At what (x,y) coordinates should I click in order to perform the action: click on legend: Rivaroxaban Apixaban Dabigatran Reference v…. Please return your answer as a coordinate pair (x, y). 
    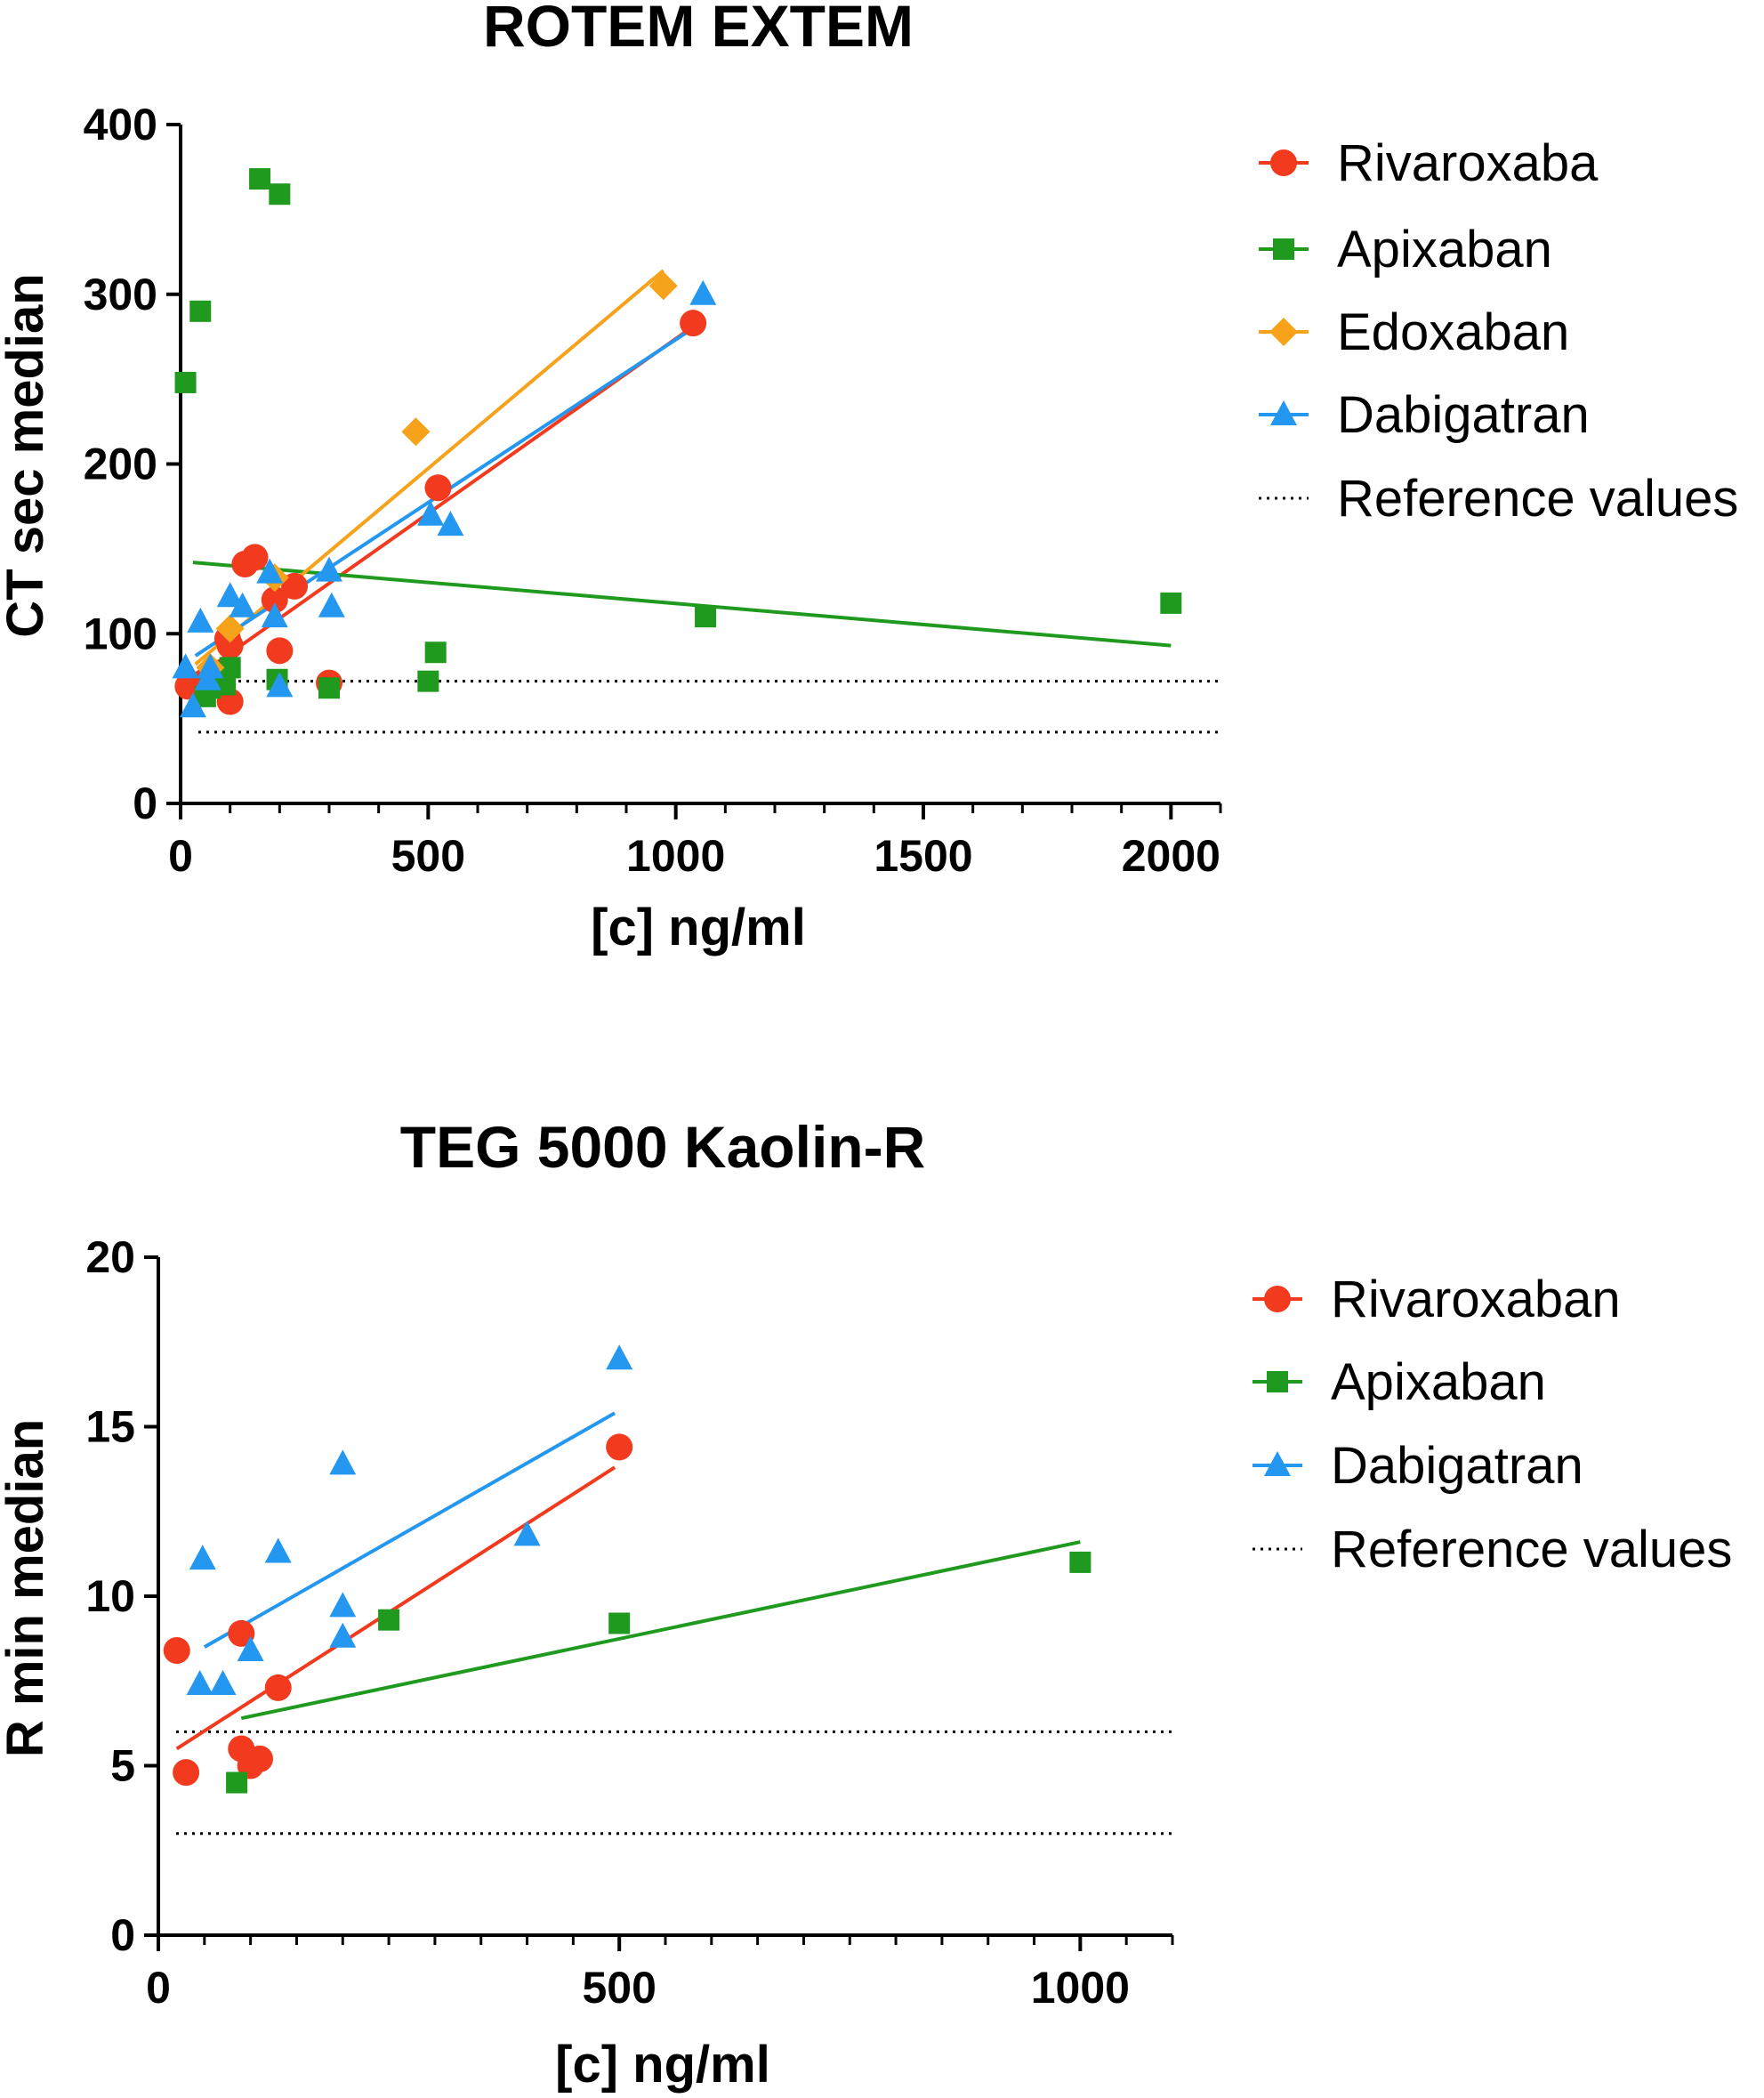
    Looking at the image, I should click on (1492, 1424).